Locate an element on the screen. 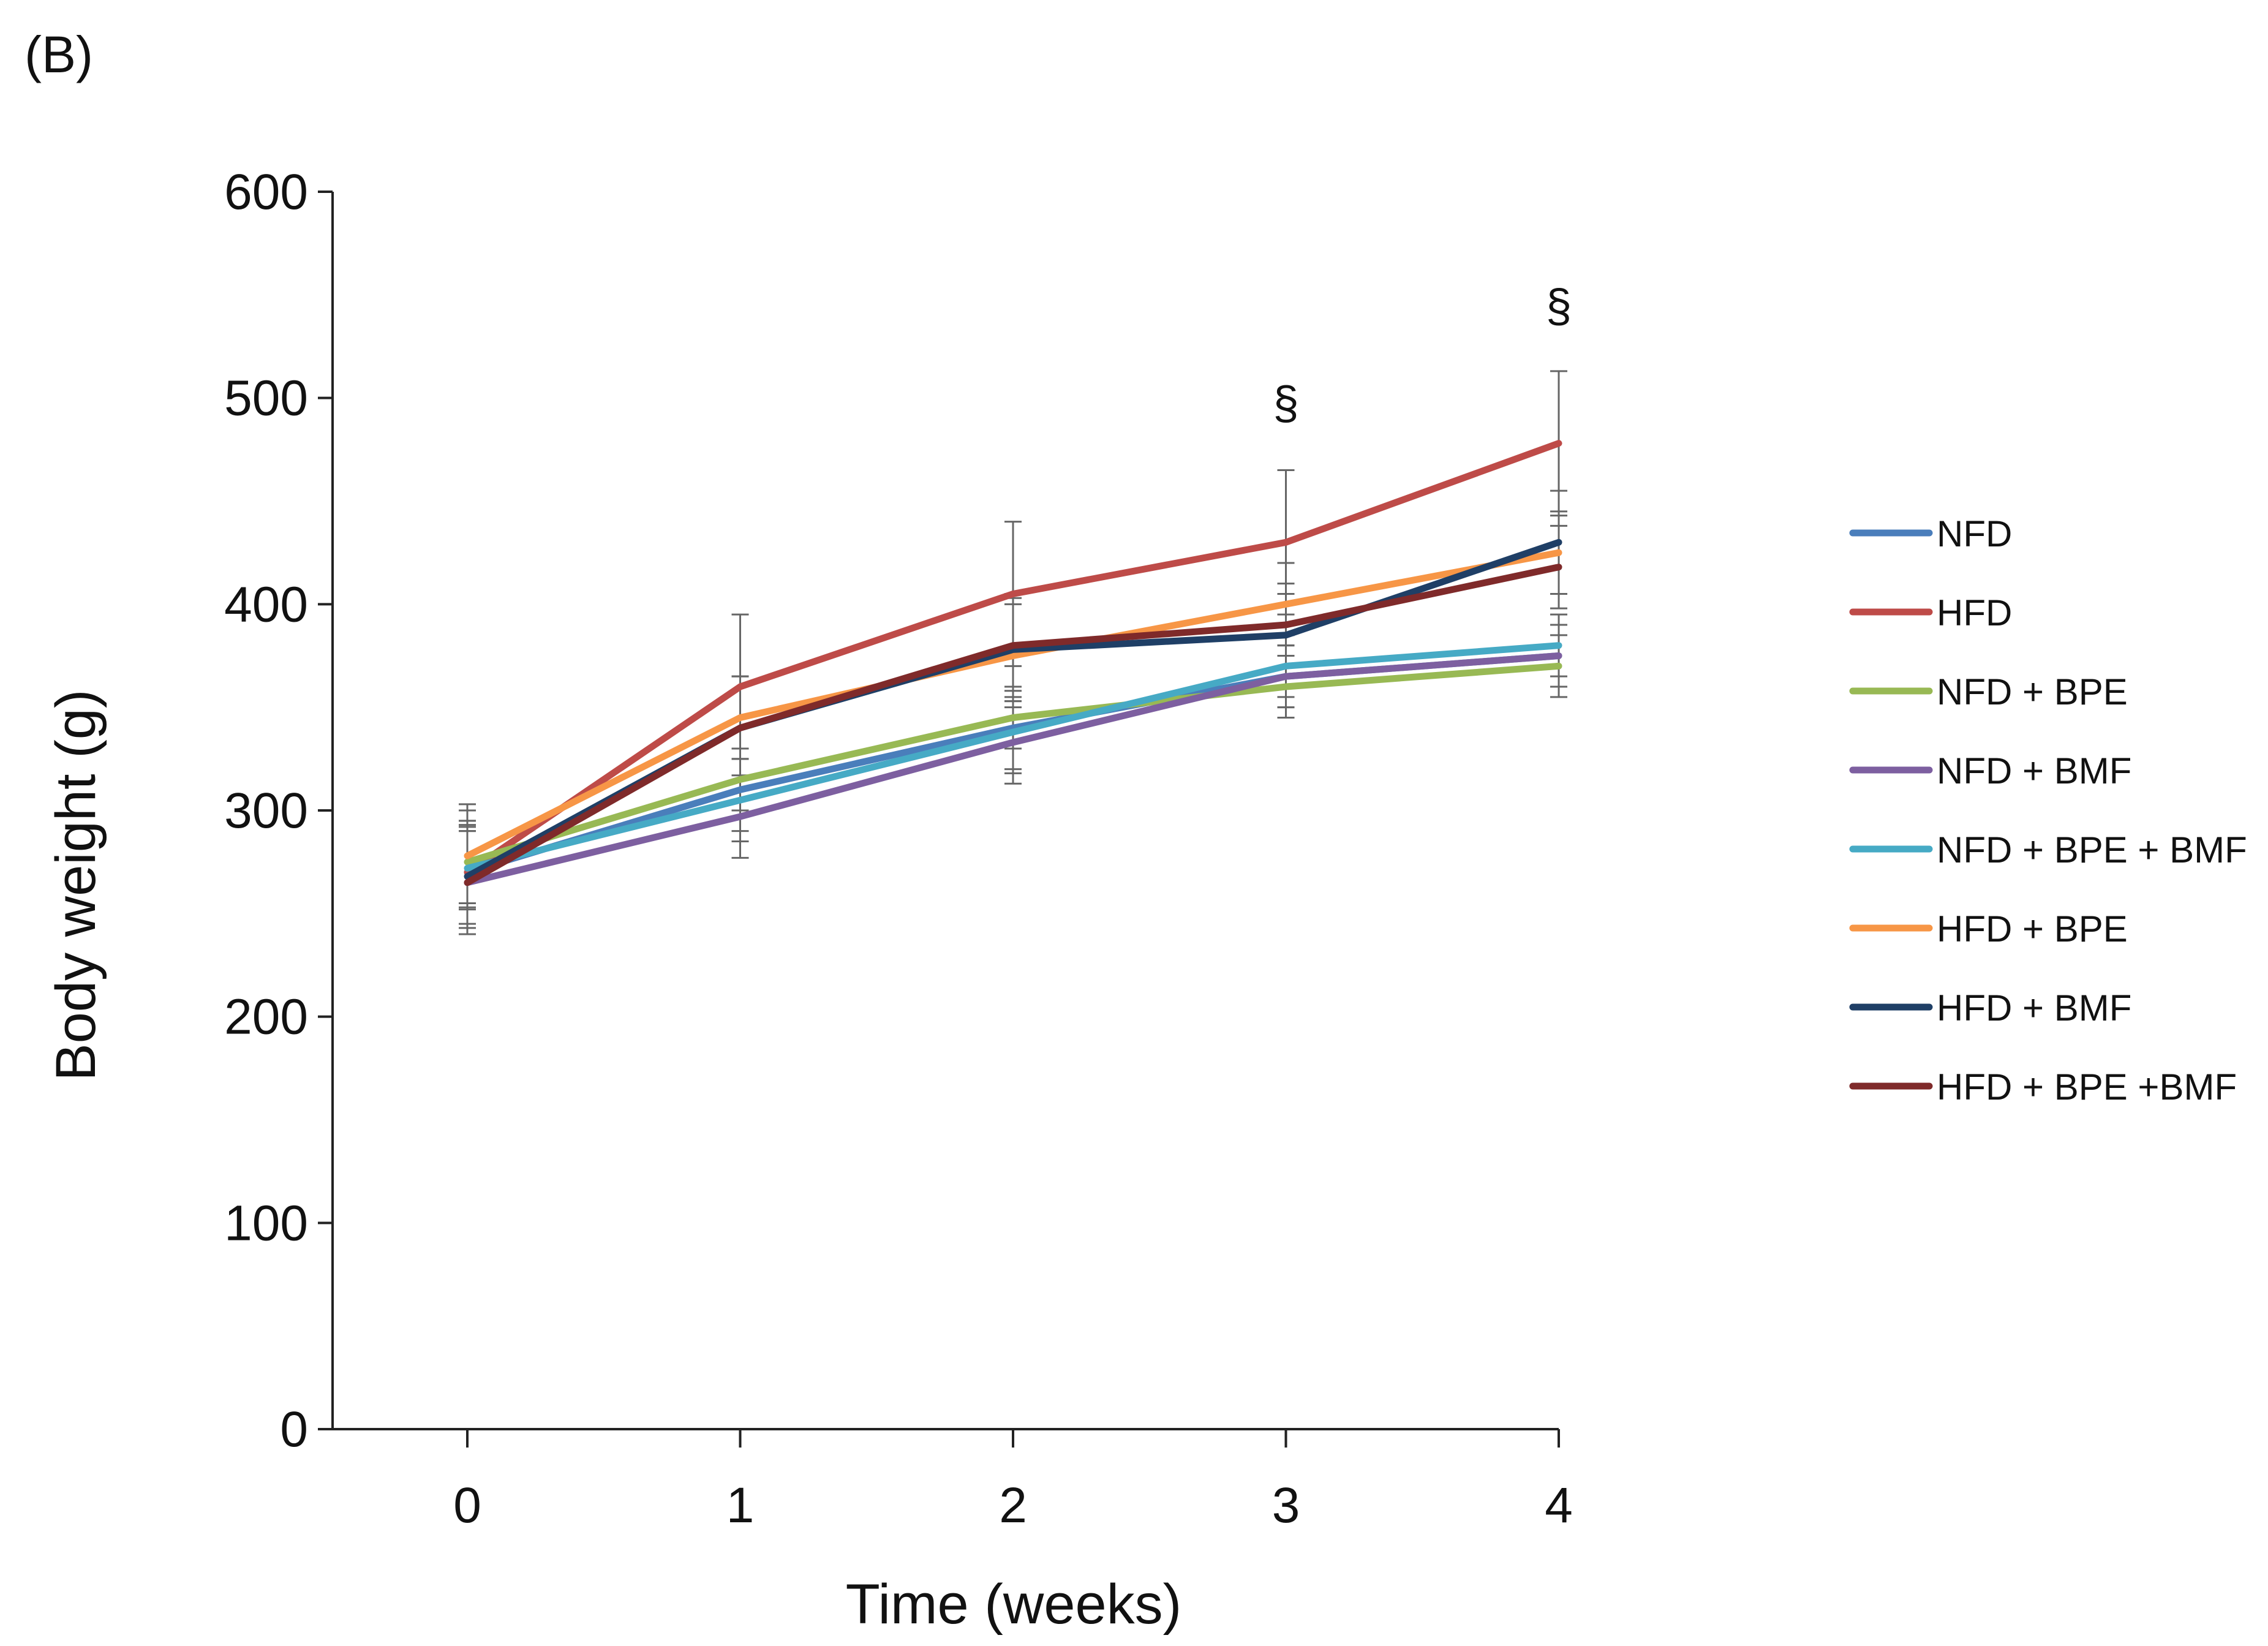 Image resolution: width=2268 pixels, height=1646 pixels. y-tick-label: 0 is located at coordinates (294, 1429).